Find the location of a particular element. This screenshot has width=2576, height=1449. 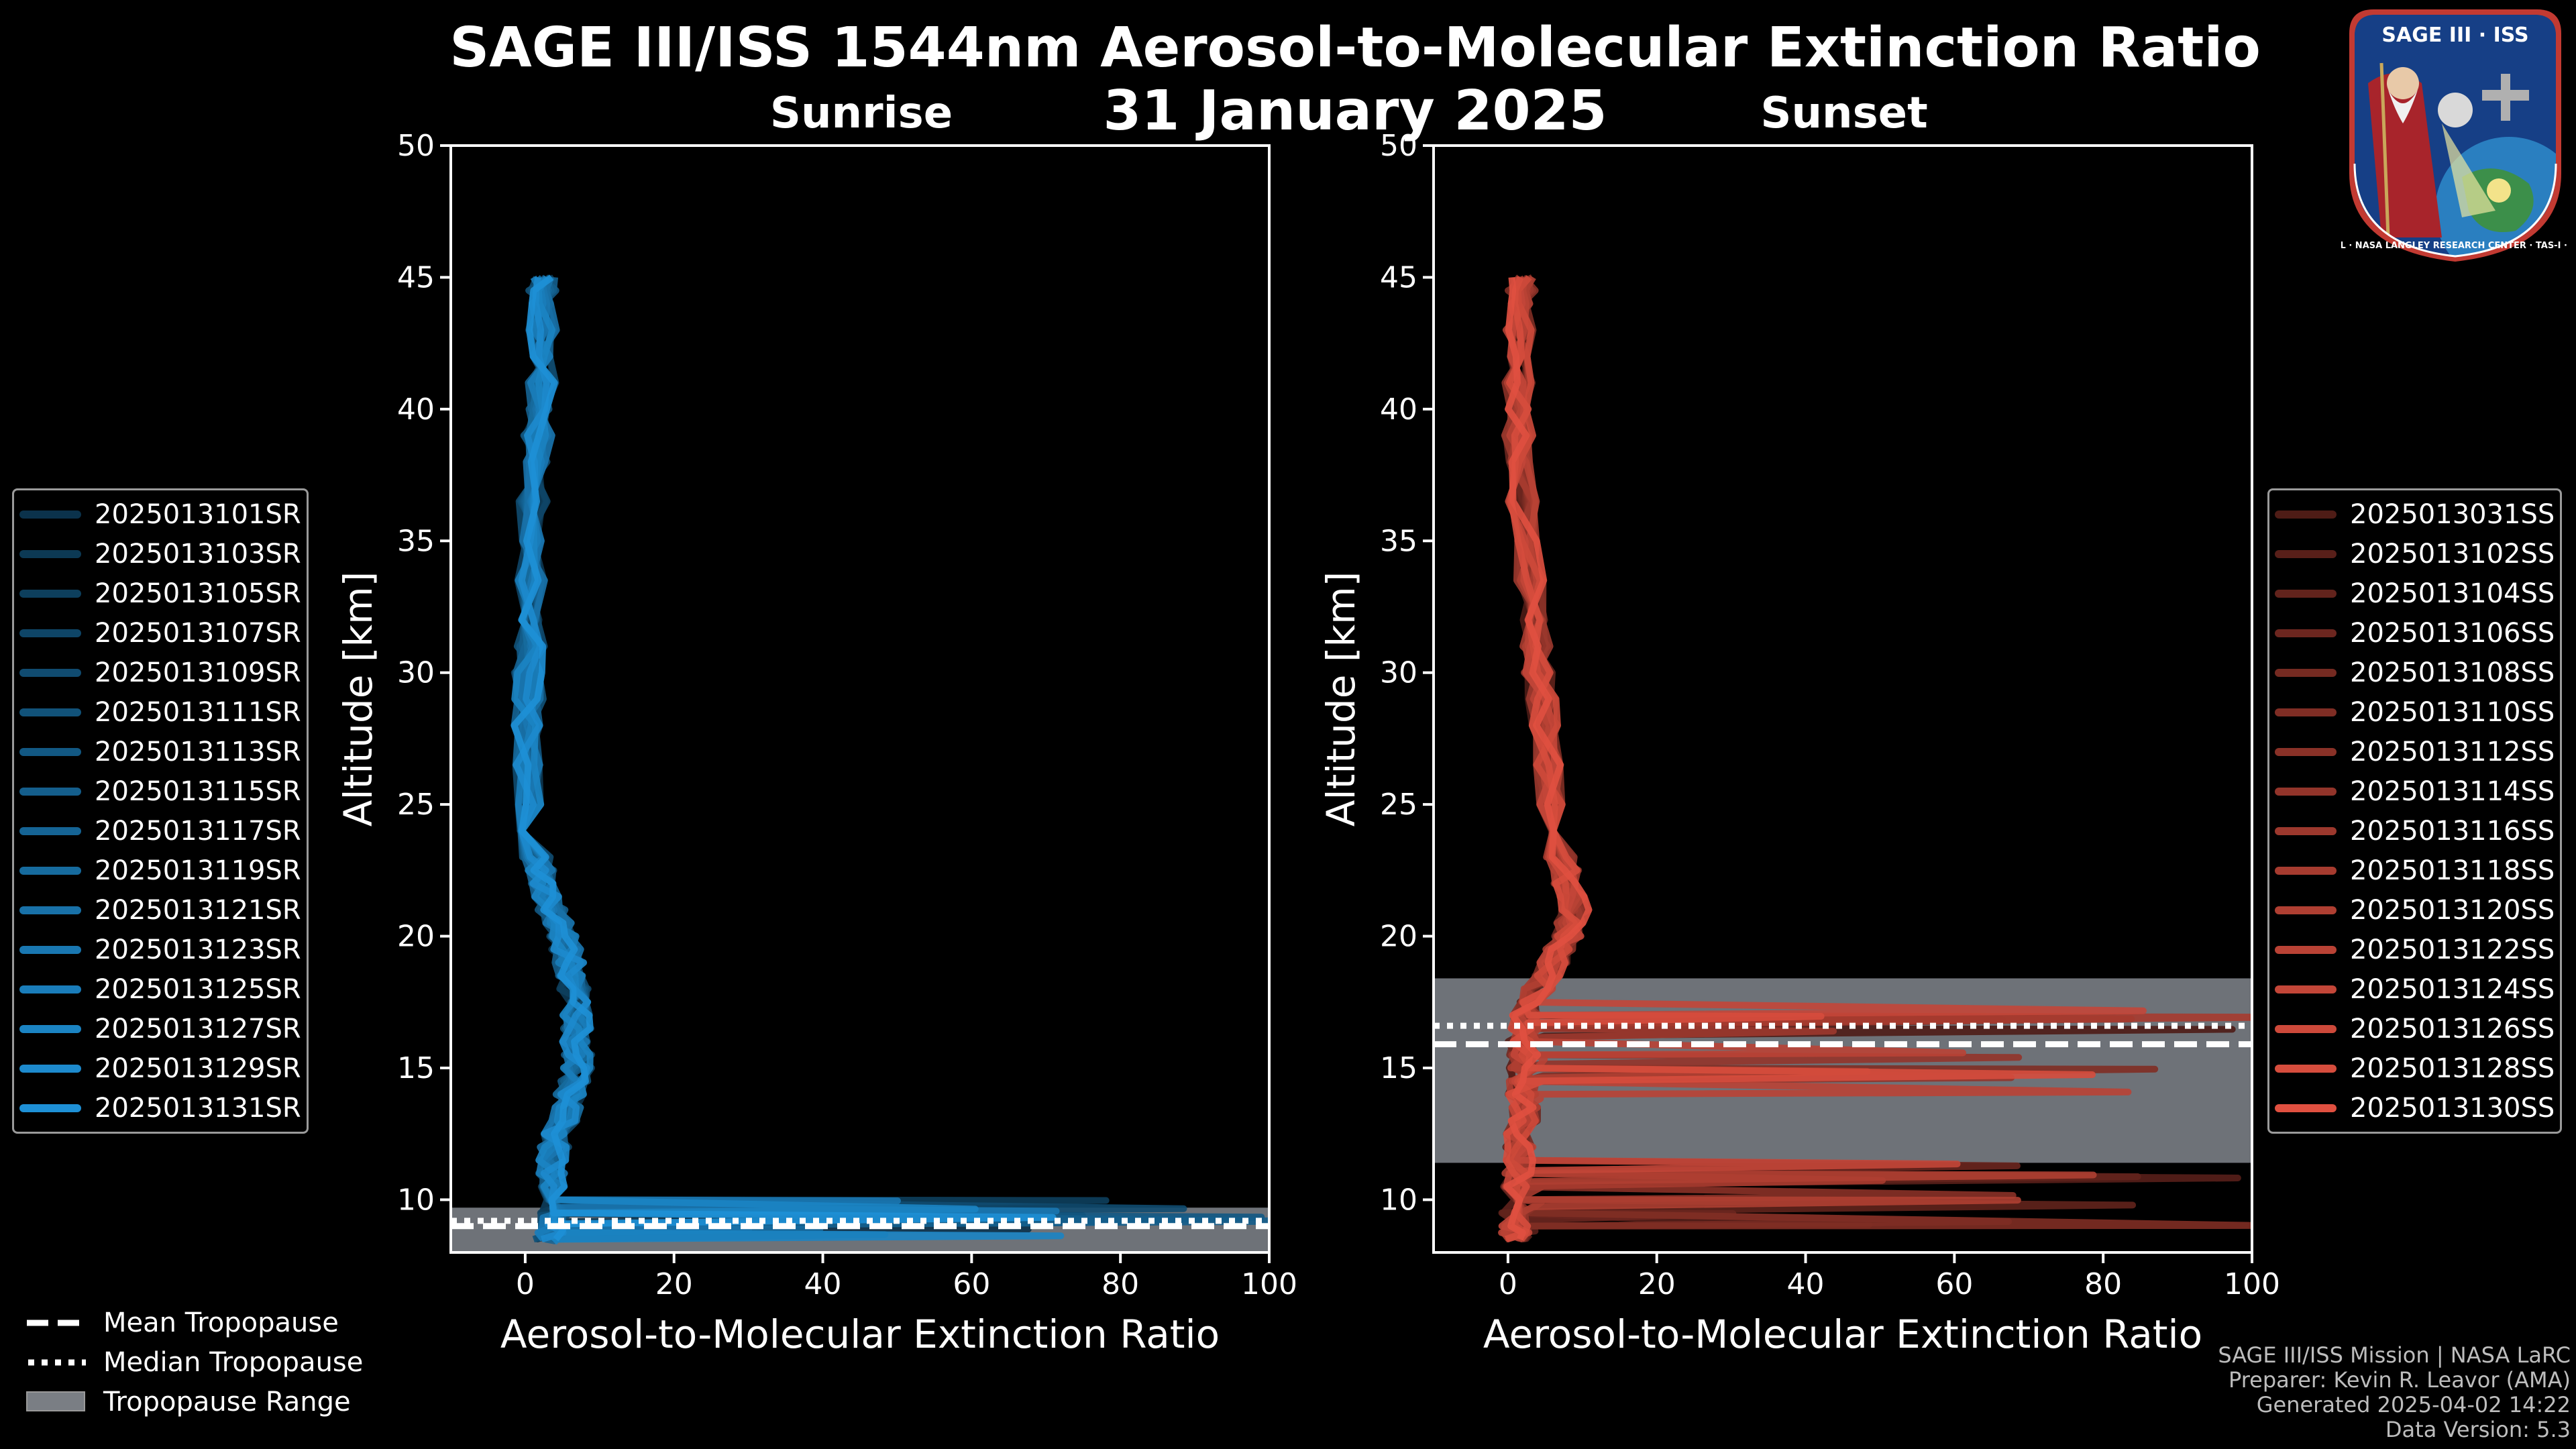

legend-entry-2025013126SS: 2025013126SS is located at coordinates (2415, 1029).